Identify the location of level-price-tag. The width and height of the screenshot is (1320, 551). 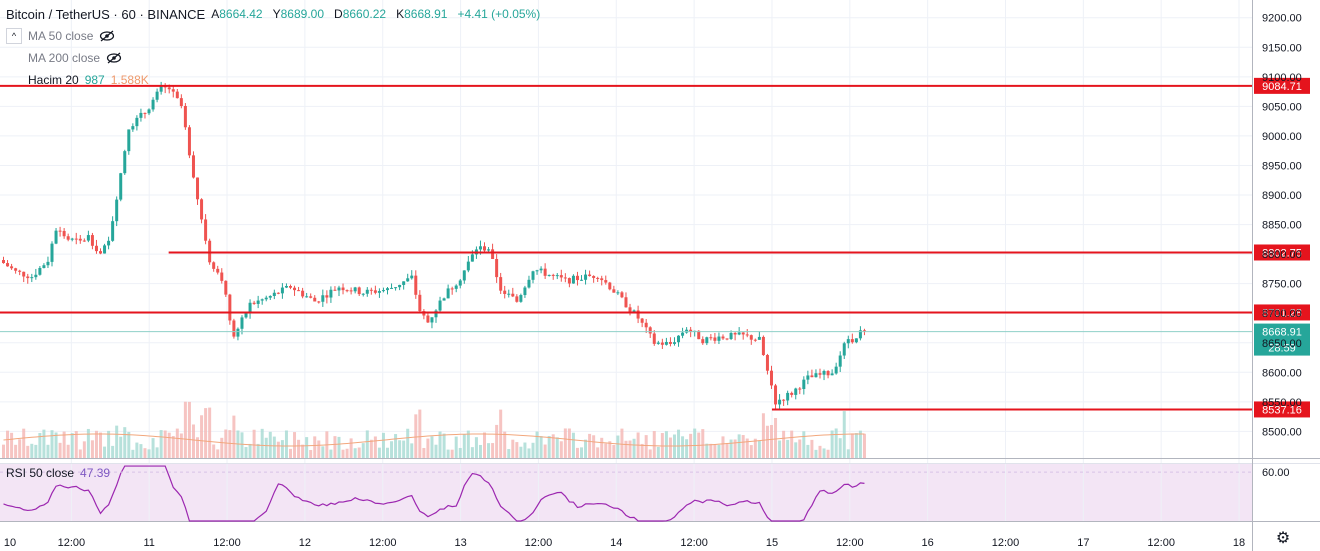
(1282, 409).